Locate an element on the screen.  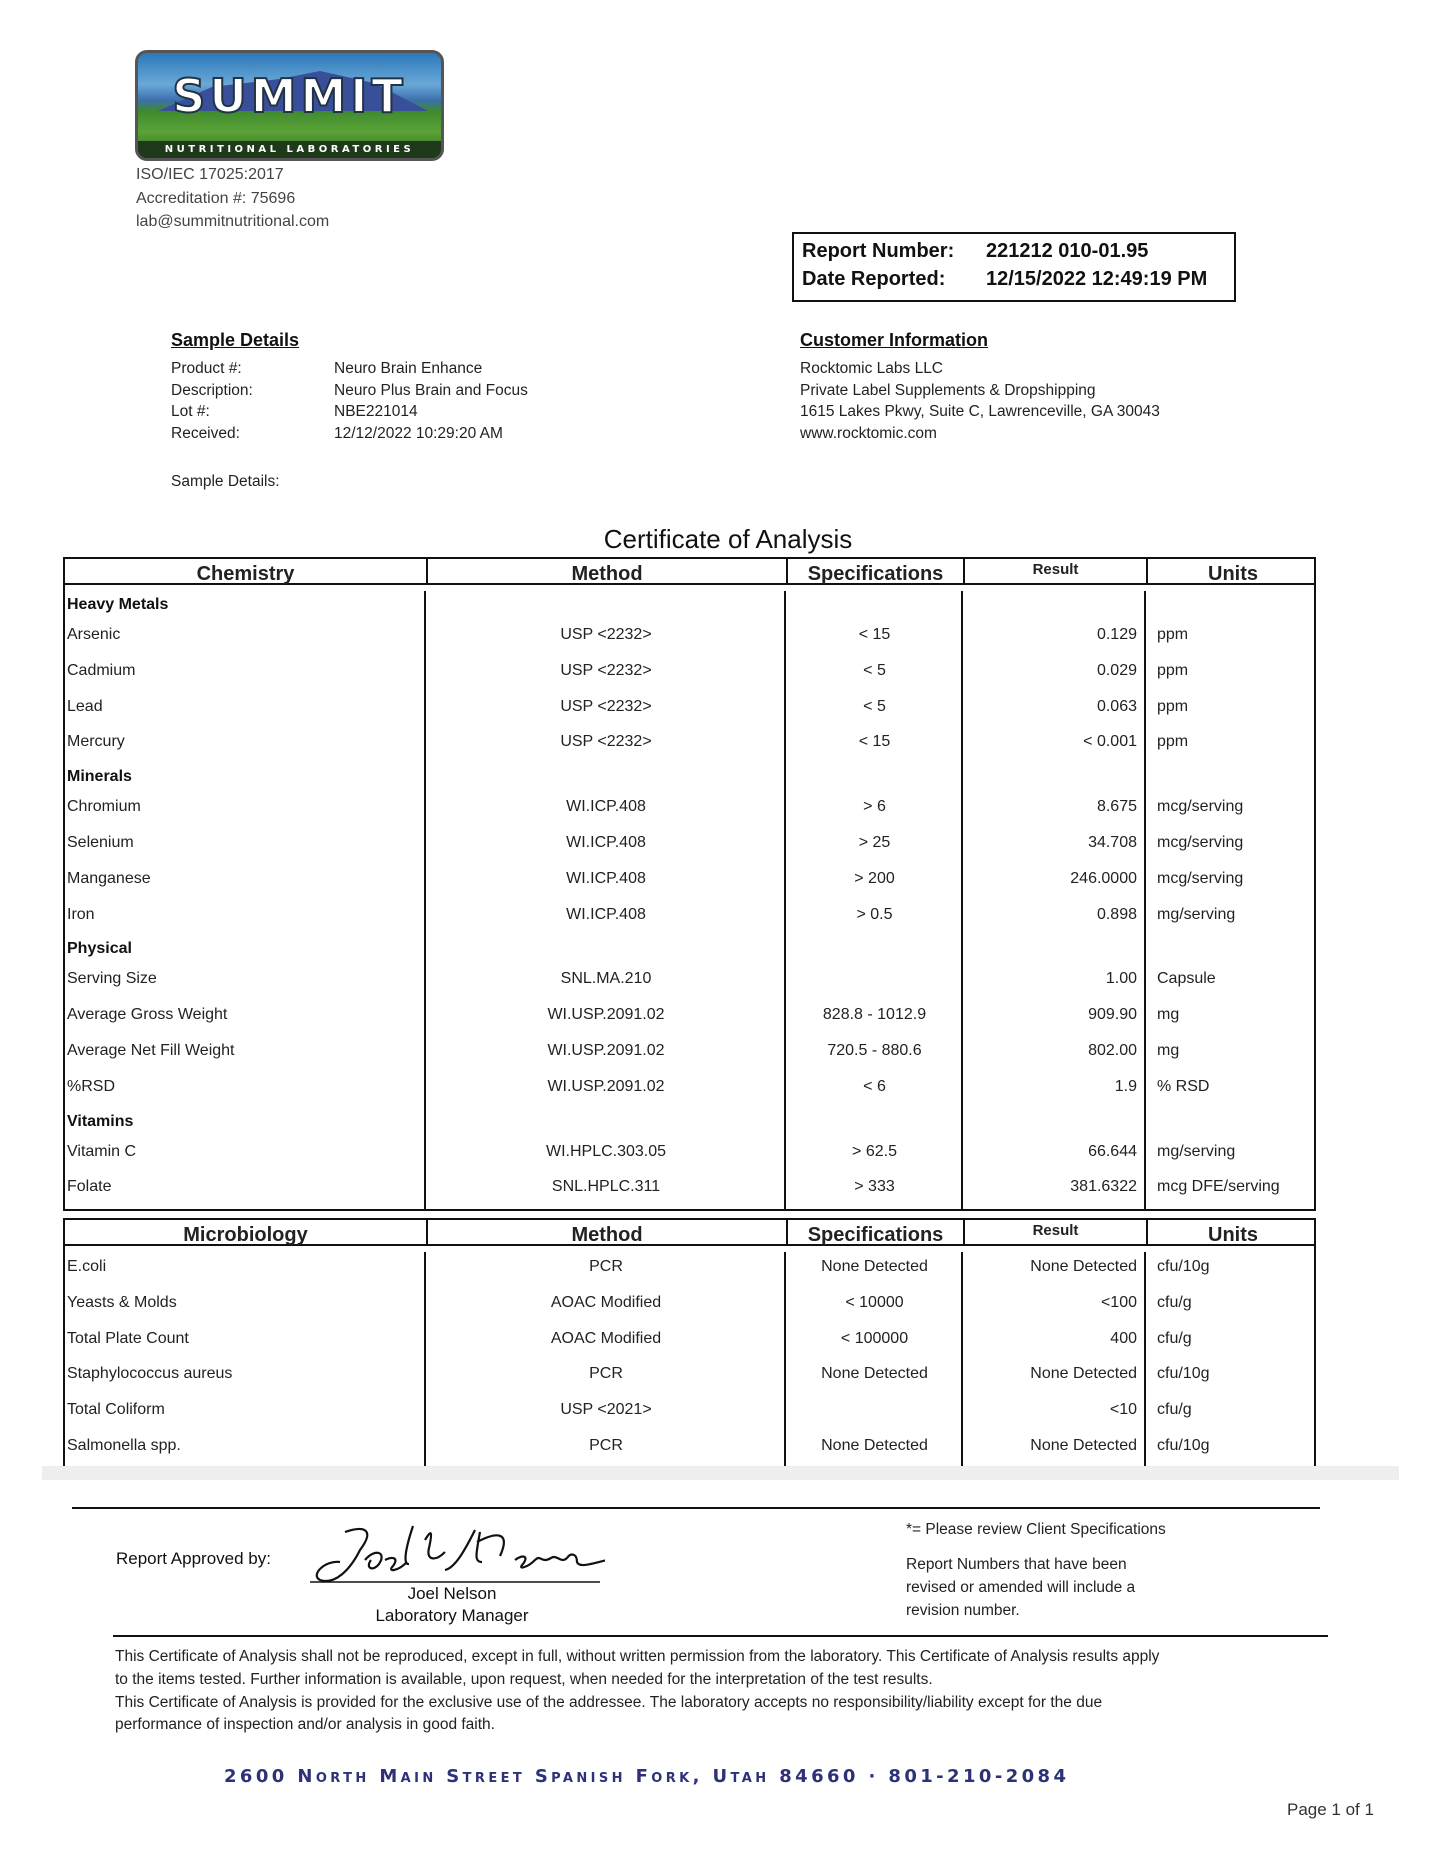
sample-field-label: Description: is located at coordinates (212, 390).